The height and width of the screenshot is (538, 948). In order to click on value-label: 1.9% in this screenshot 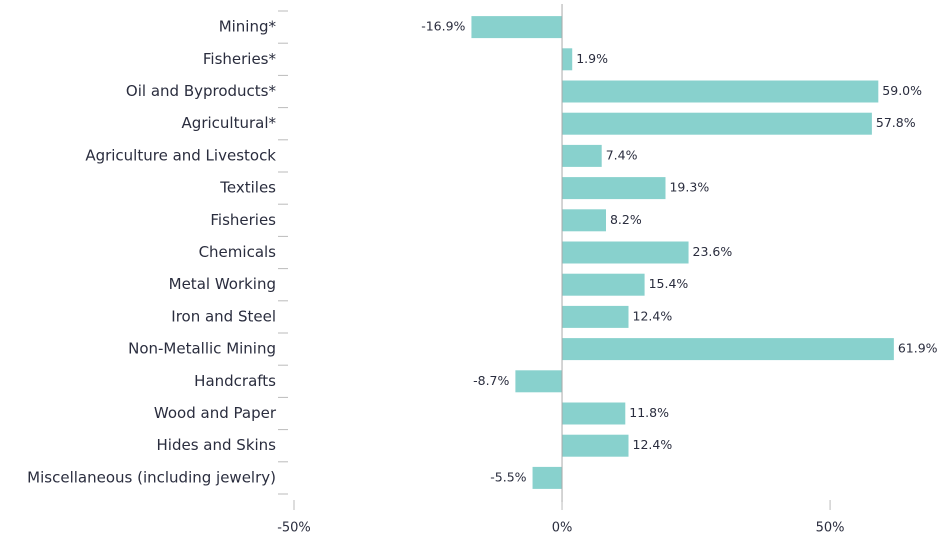, I will do `click(592, 58)`.